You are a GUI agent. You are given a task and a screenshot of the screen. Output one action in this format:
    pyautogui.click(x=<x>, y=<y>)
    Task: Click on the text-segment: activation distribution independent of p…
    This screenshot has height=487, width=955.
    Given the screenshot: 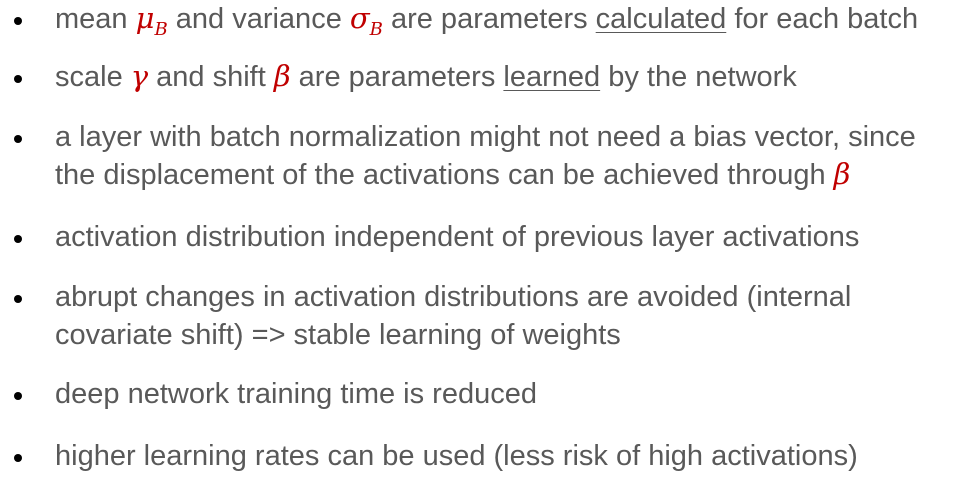 What is the action you would take?
    pyautogui.click(x=457, y=237)
    